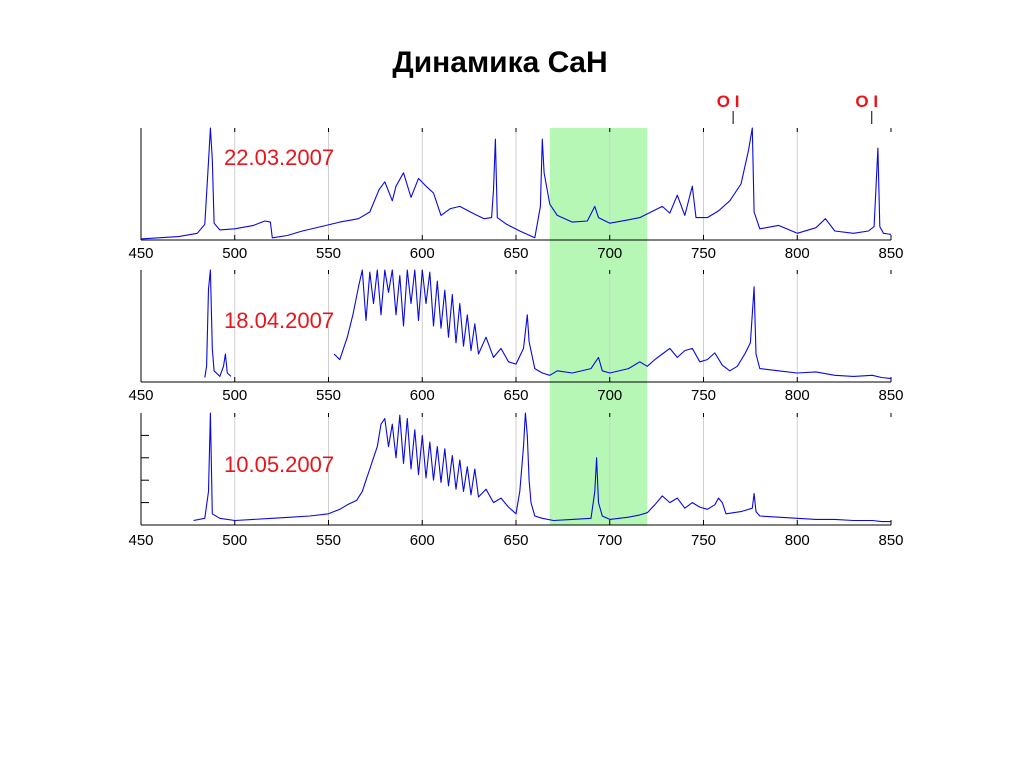 The height and width of the screenshot is (768, 1024). I want to click on panel-2-tick-label-650: 650, so click(515, 395).